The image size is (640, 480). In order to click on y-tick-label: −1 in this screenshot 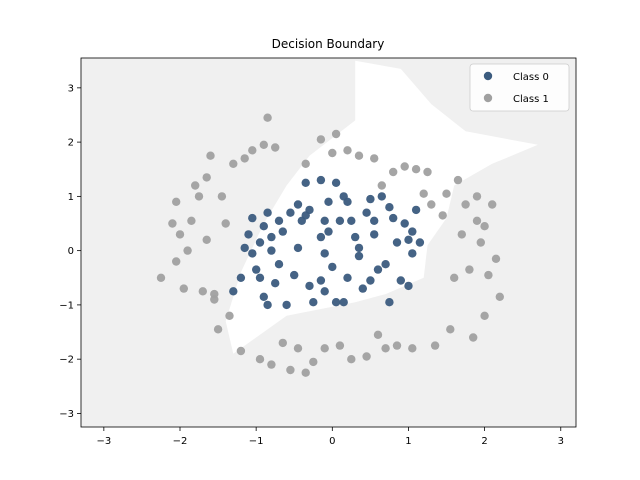, I will do `click(66, 305)`.